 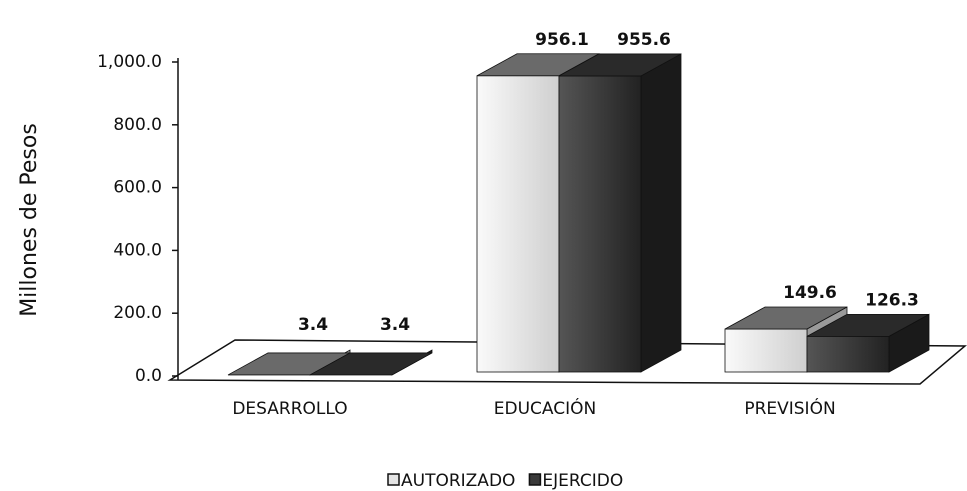 What do you see at coordinates (129, 62) in the screenshot?
I see `y-tick-label: 1,000.0` at bounding box center [129, 62].